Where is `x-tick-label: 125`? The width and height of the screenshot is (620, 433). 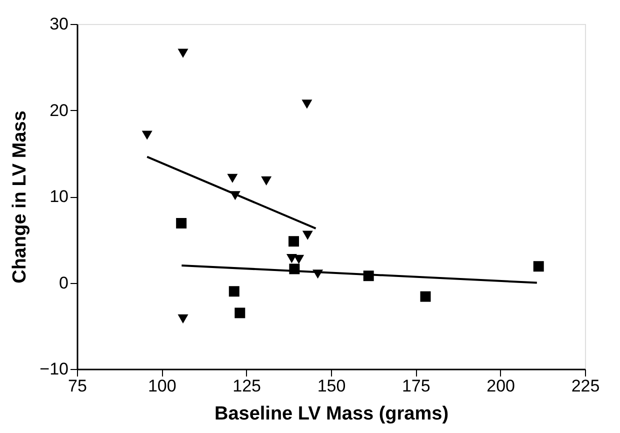
x-tick-label: 125 is located at coordinates (247, 386).